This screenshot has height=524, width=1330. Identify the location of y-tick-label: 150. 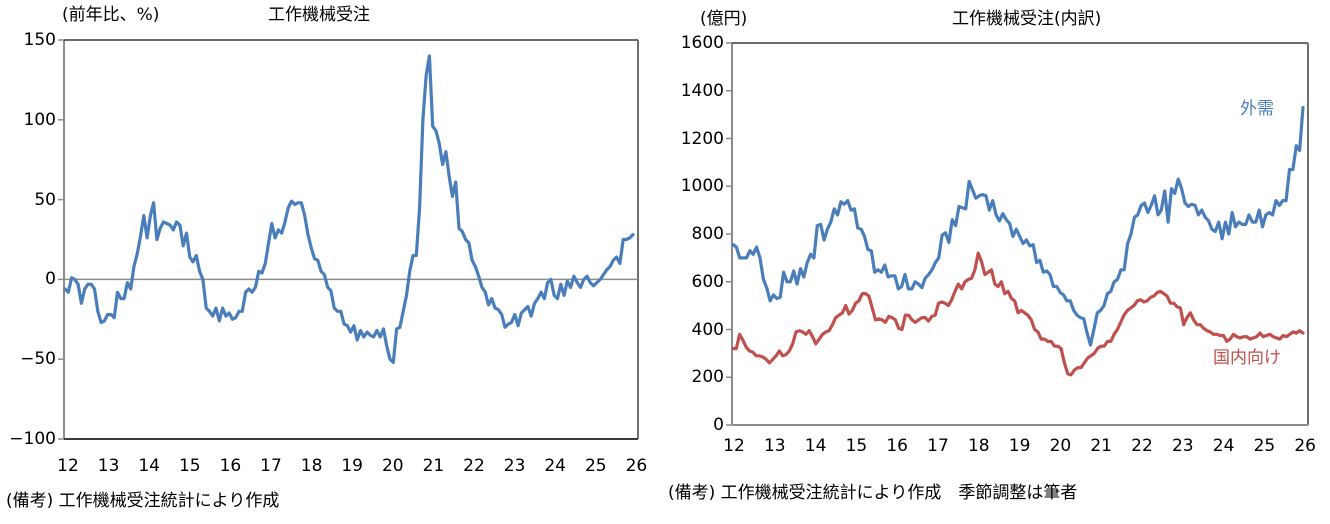
(39, 40).